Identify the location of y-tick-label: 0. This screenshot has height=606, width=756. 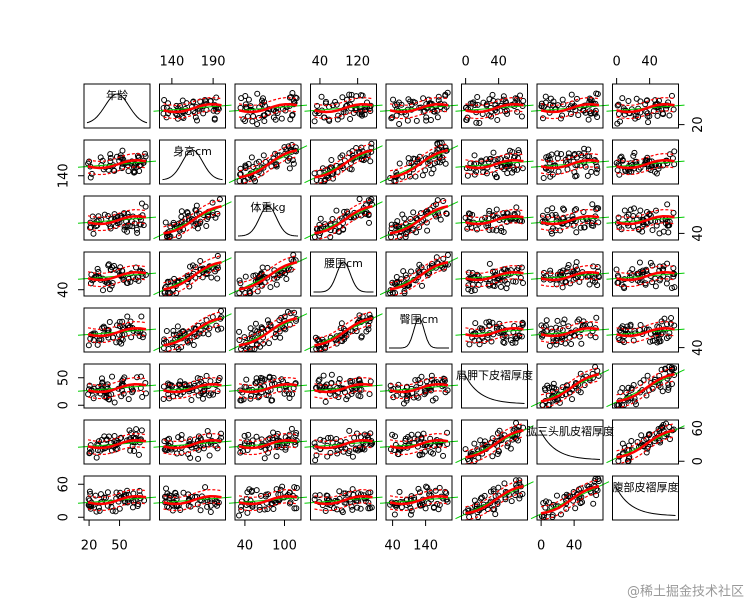
(64, 517).